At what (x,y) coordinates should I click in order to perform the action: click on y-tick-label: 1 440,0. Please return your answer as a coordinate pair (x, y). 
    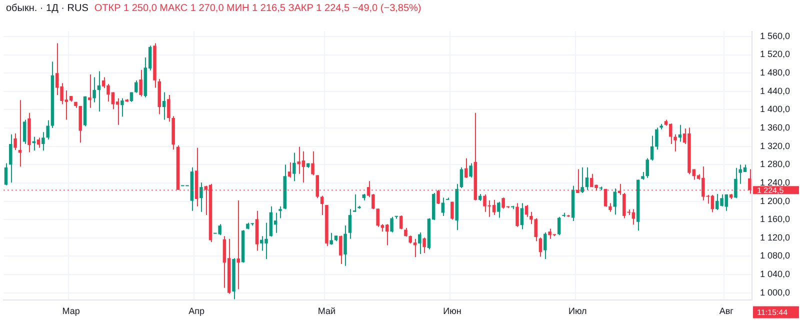
    Looking at the image, I should click on (775, 91).